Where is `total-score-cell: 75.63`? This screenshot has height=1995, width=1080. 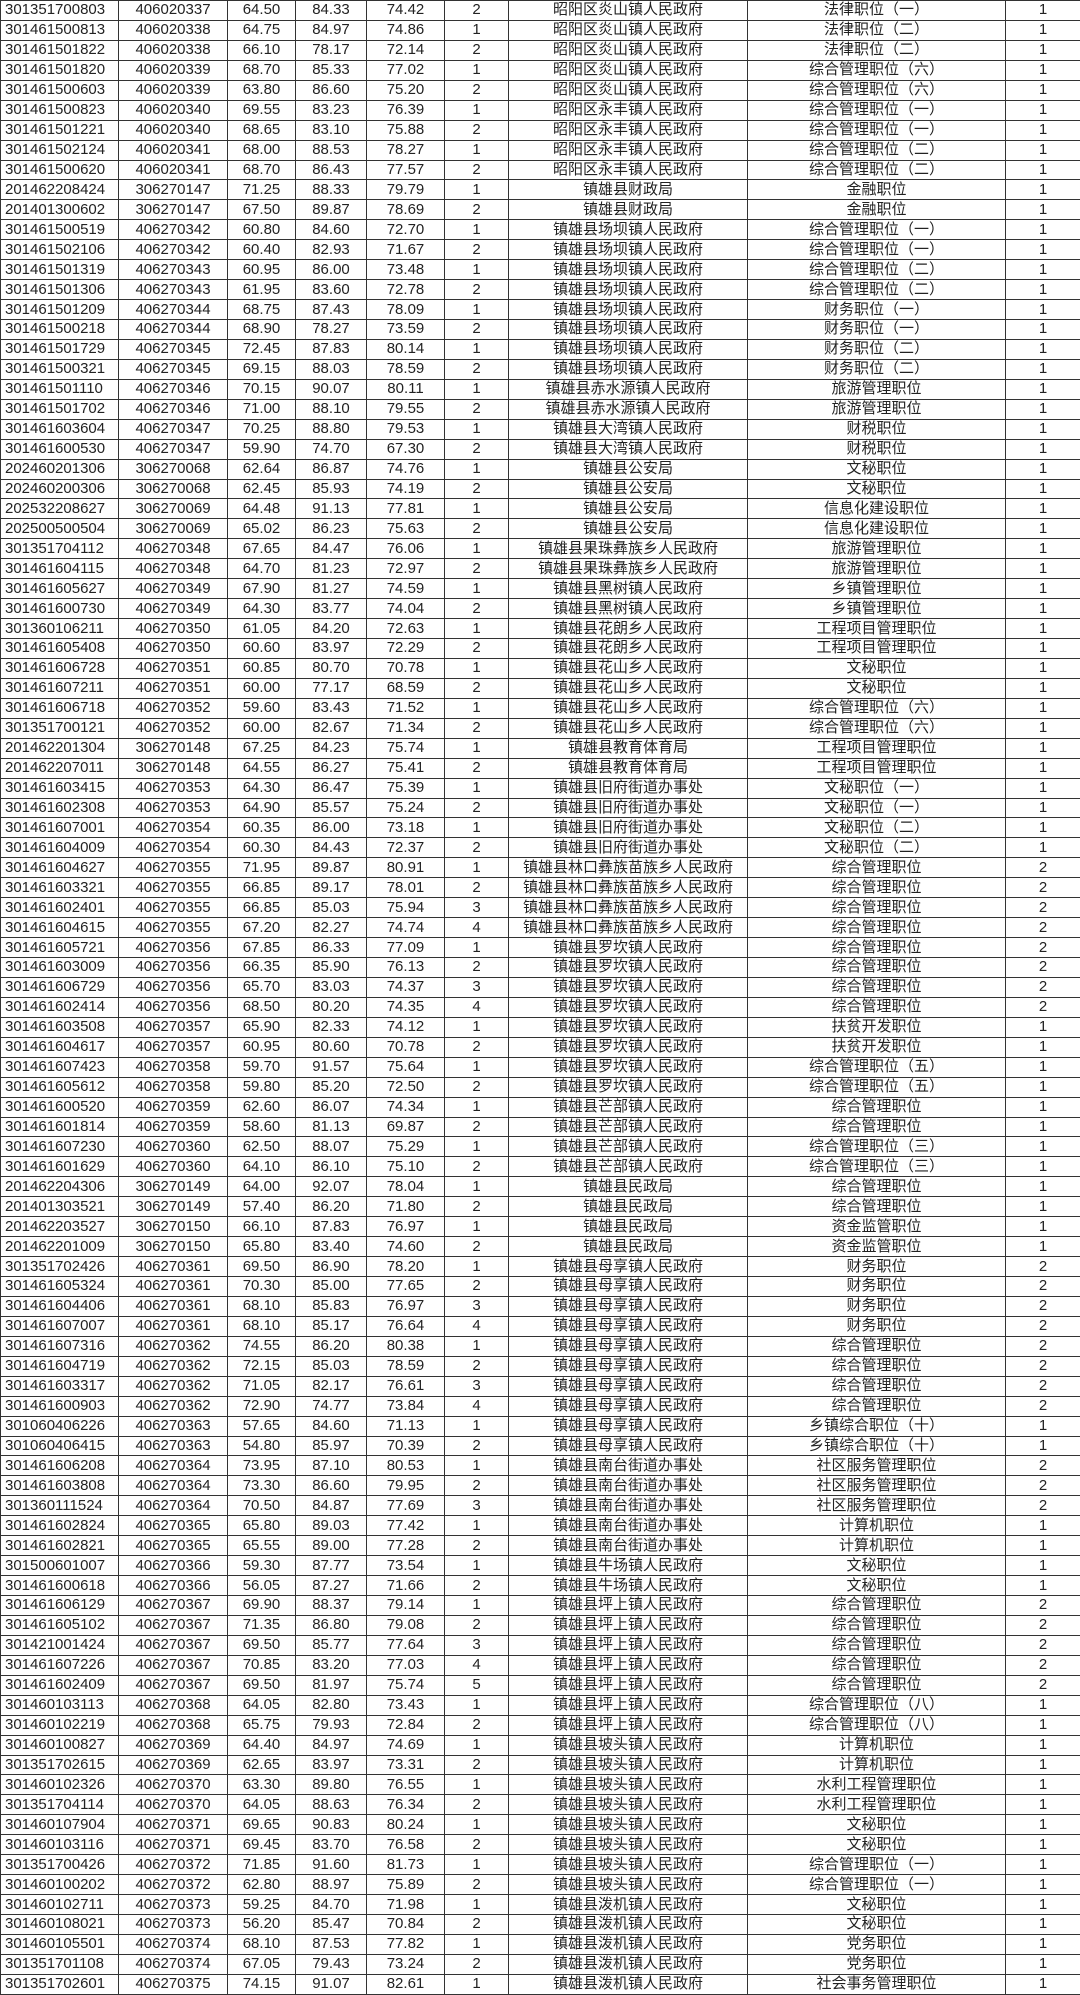 total-score-cell: 75.63 is located at coordinates (406, 529).